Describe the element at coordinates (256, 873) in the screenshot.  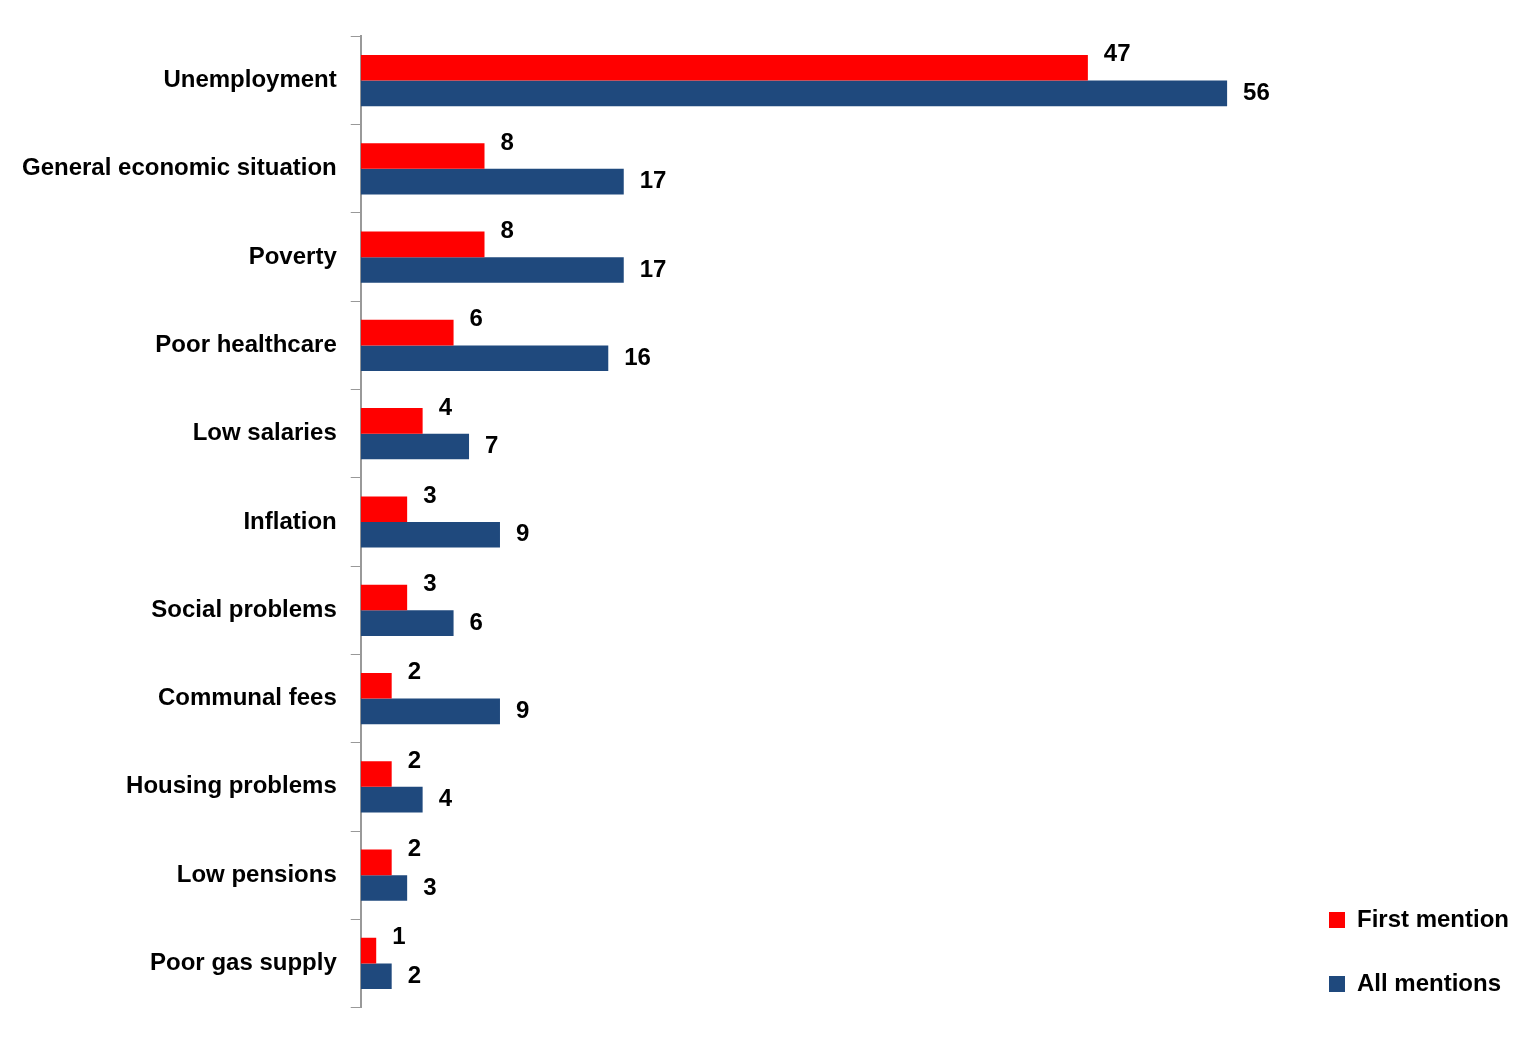
I see `y-tick-label: Low pensions` at that location.